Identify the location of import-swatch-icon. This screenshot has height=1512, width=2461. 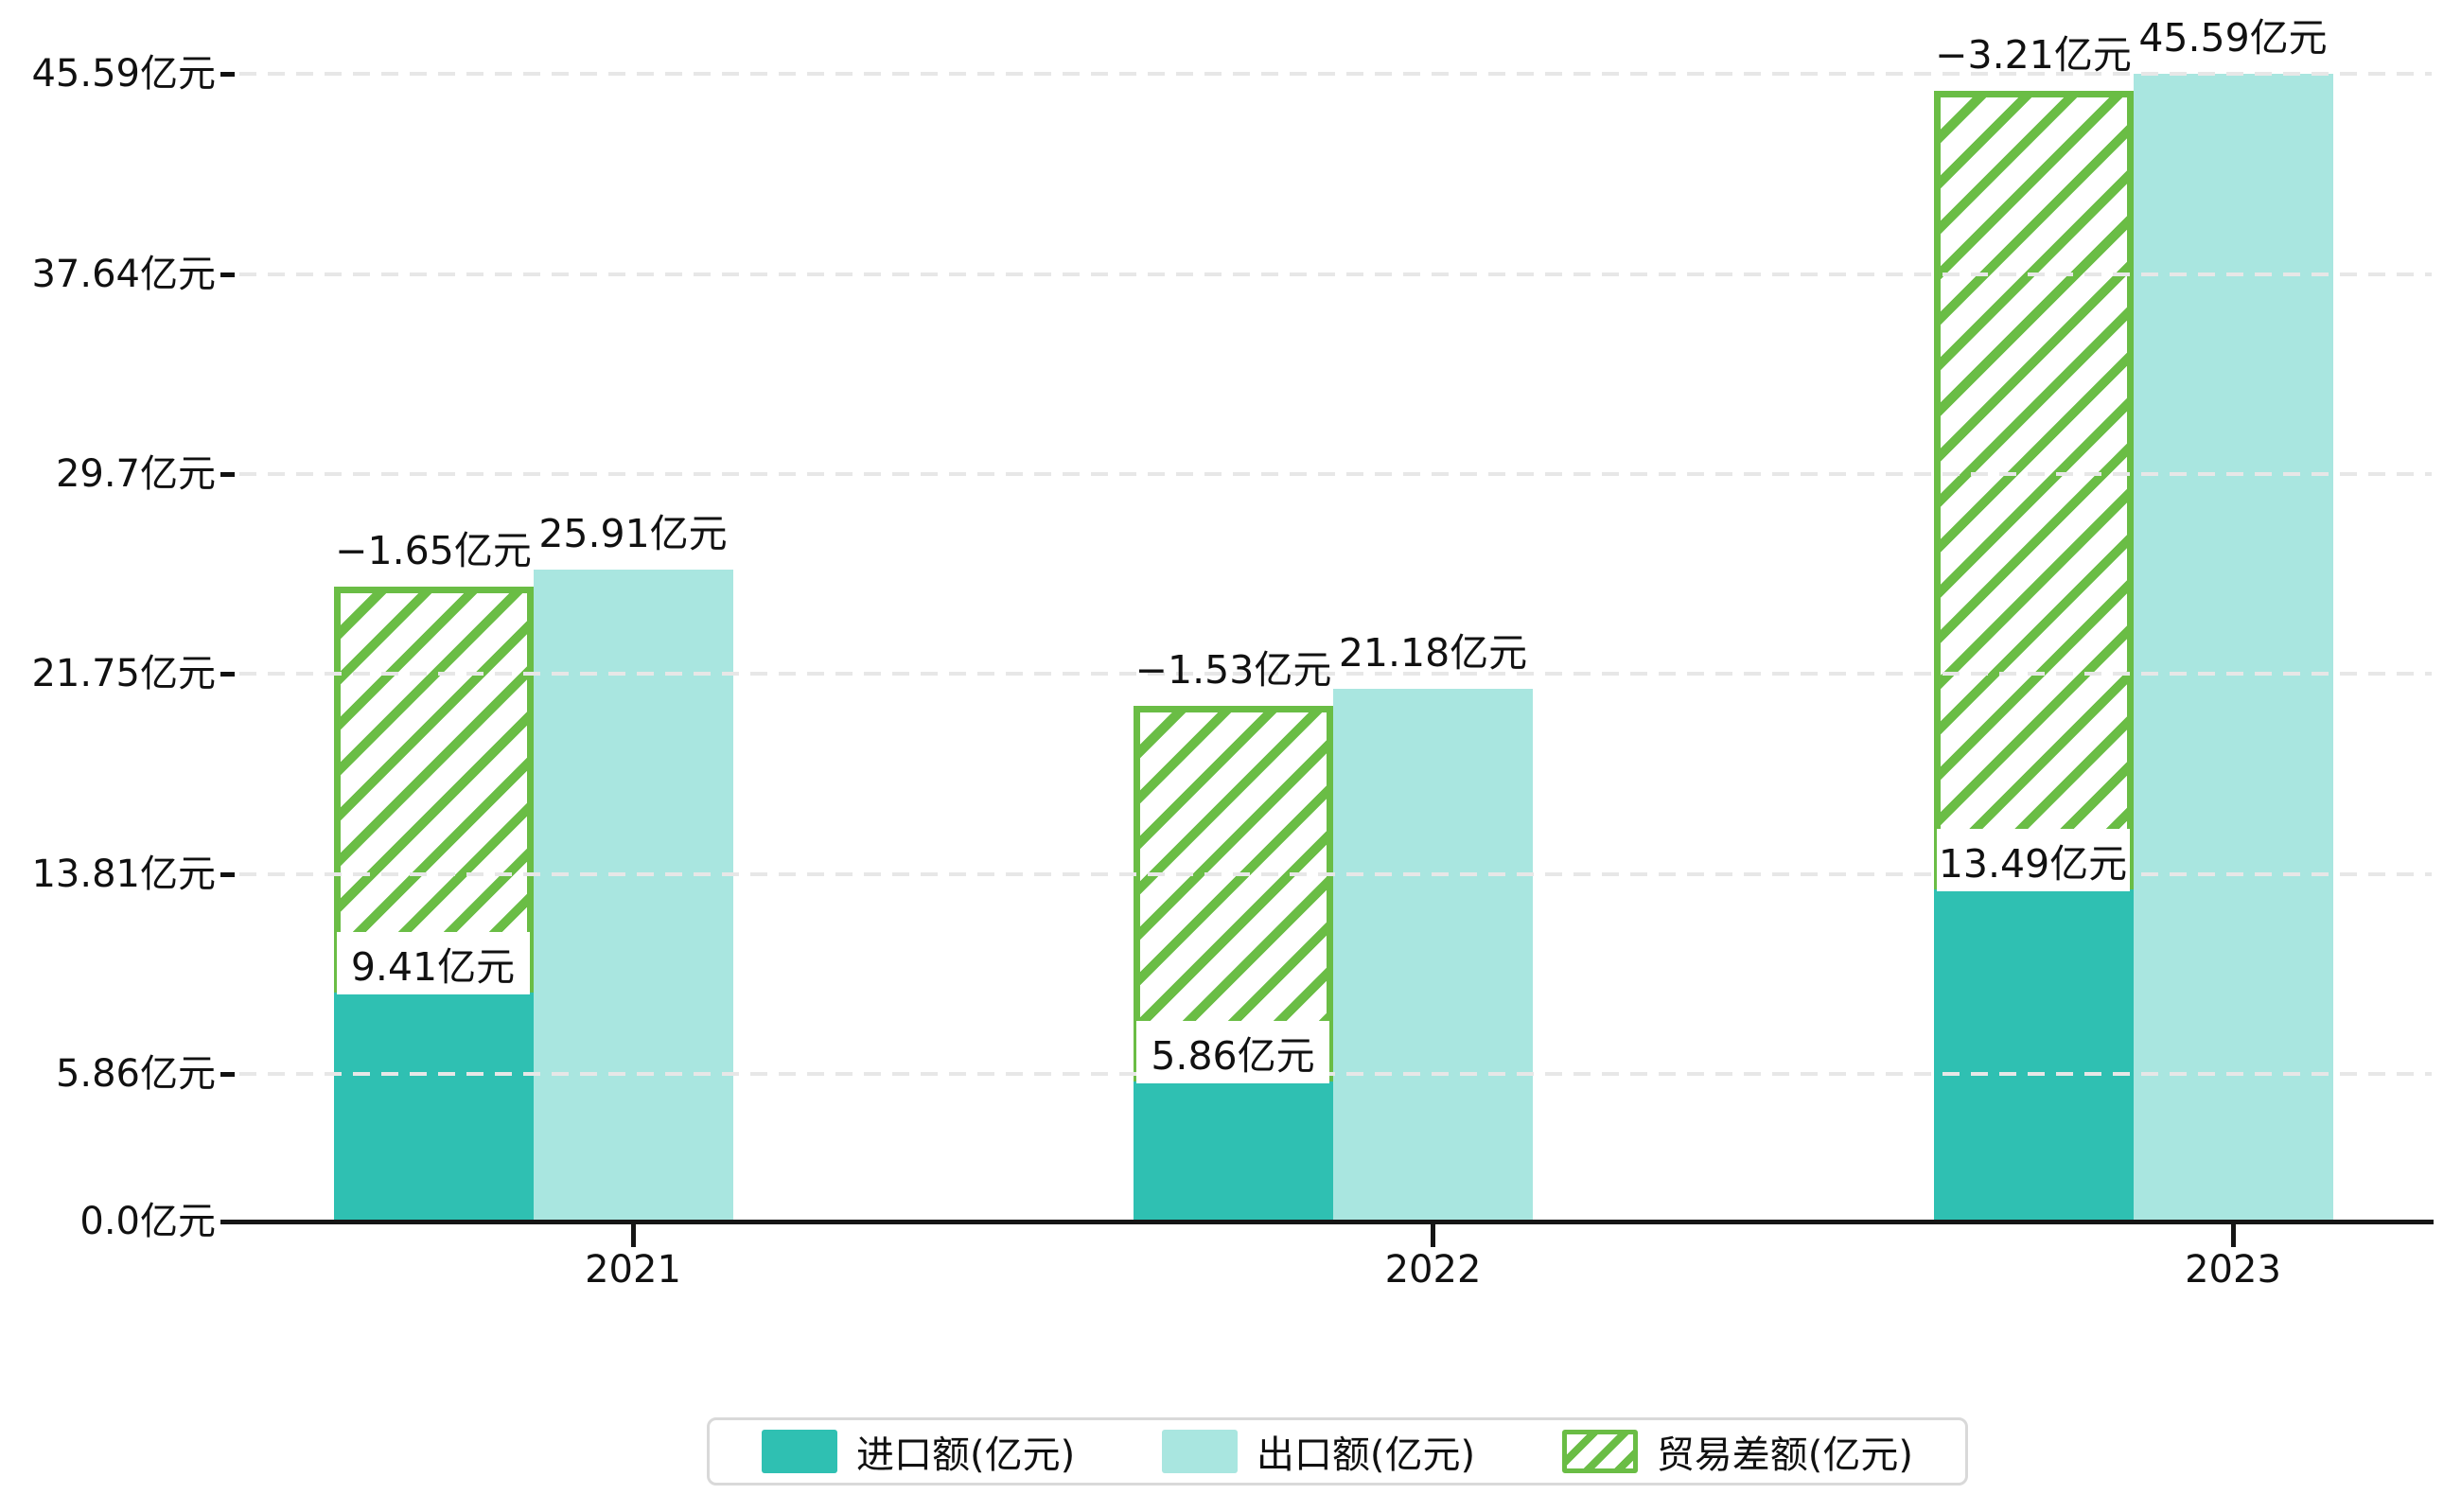
(799, 1451).